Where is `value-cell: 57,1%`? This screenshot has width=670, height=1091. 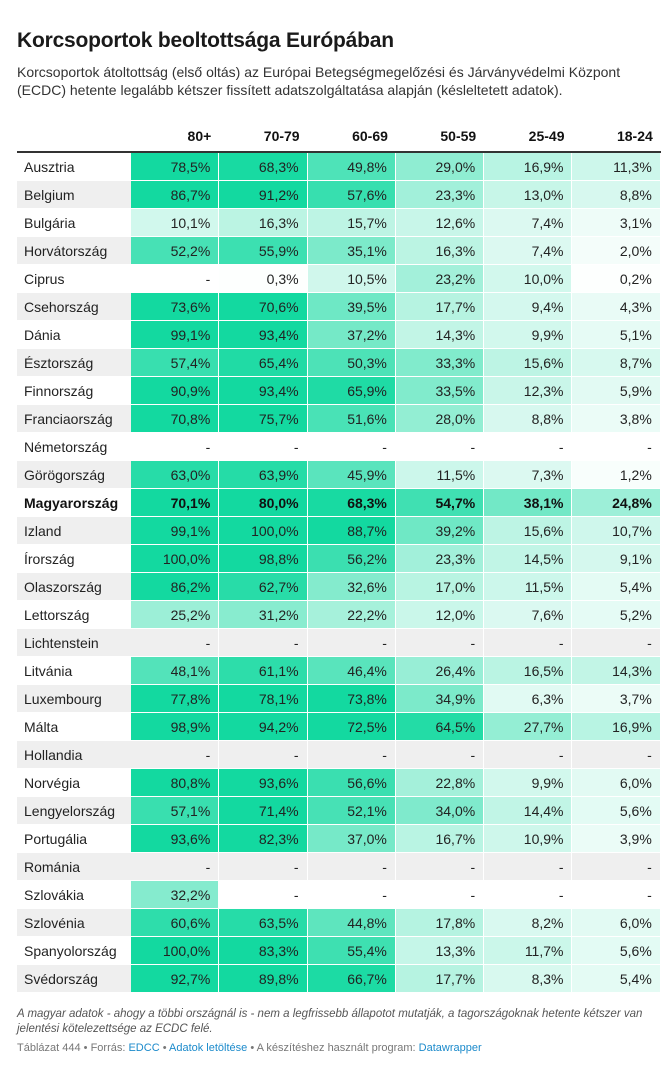
value-cell: 57,1% is located at coordinates (175, 811).